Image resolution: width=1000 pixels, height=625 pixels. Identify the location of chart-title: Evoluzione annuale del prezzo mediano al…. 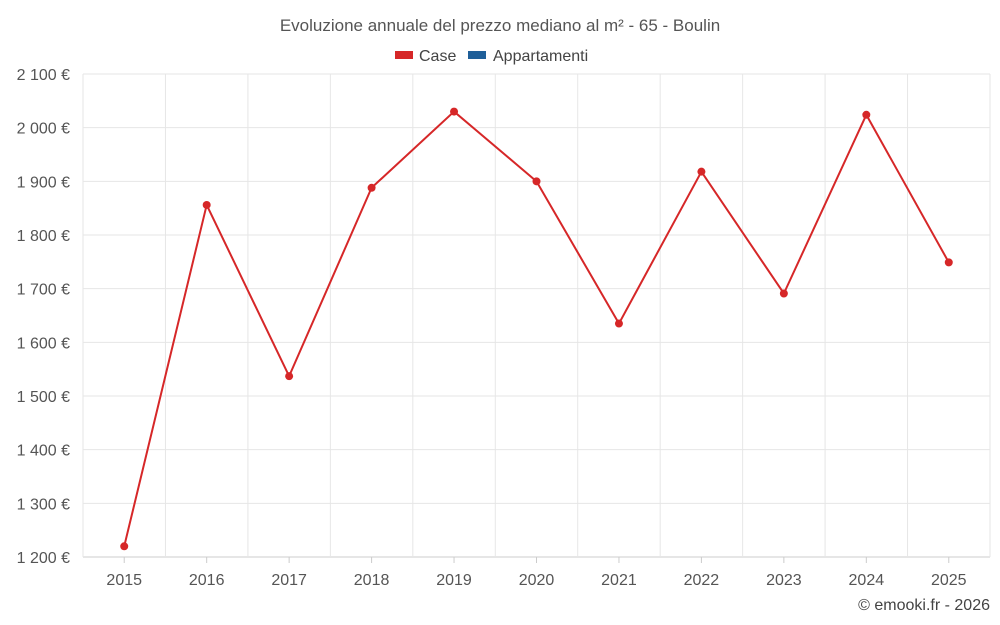
(500, 25).